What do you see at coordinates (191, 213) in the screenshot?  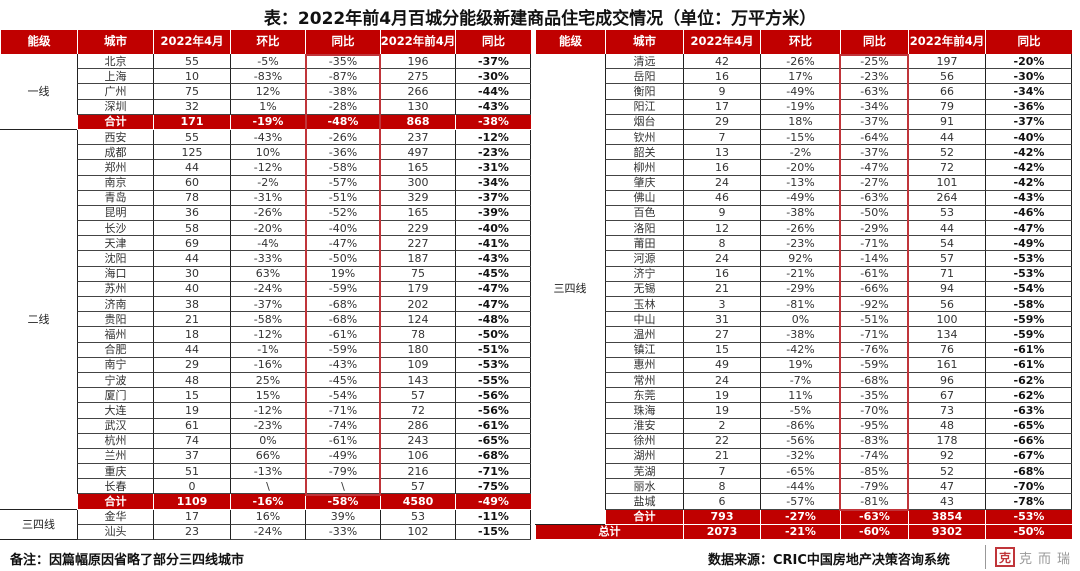 I see `april-value: 36` at bounding box center [191, 213].